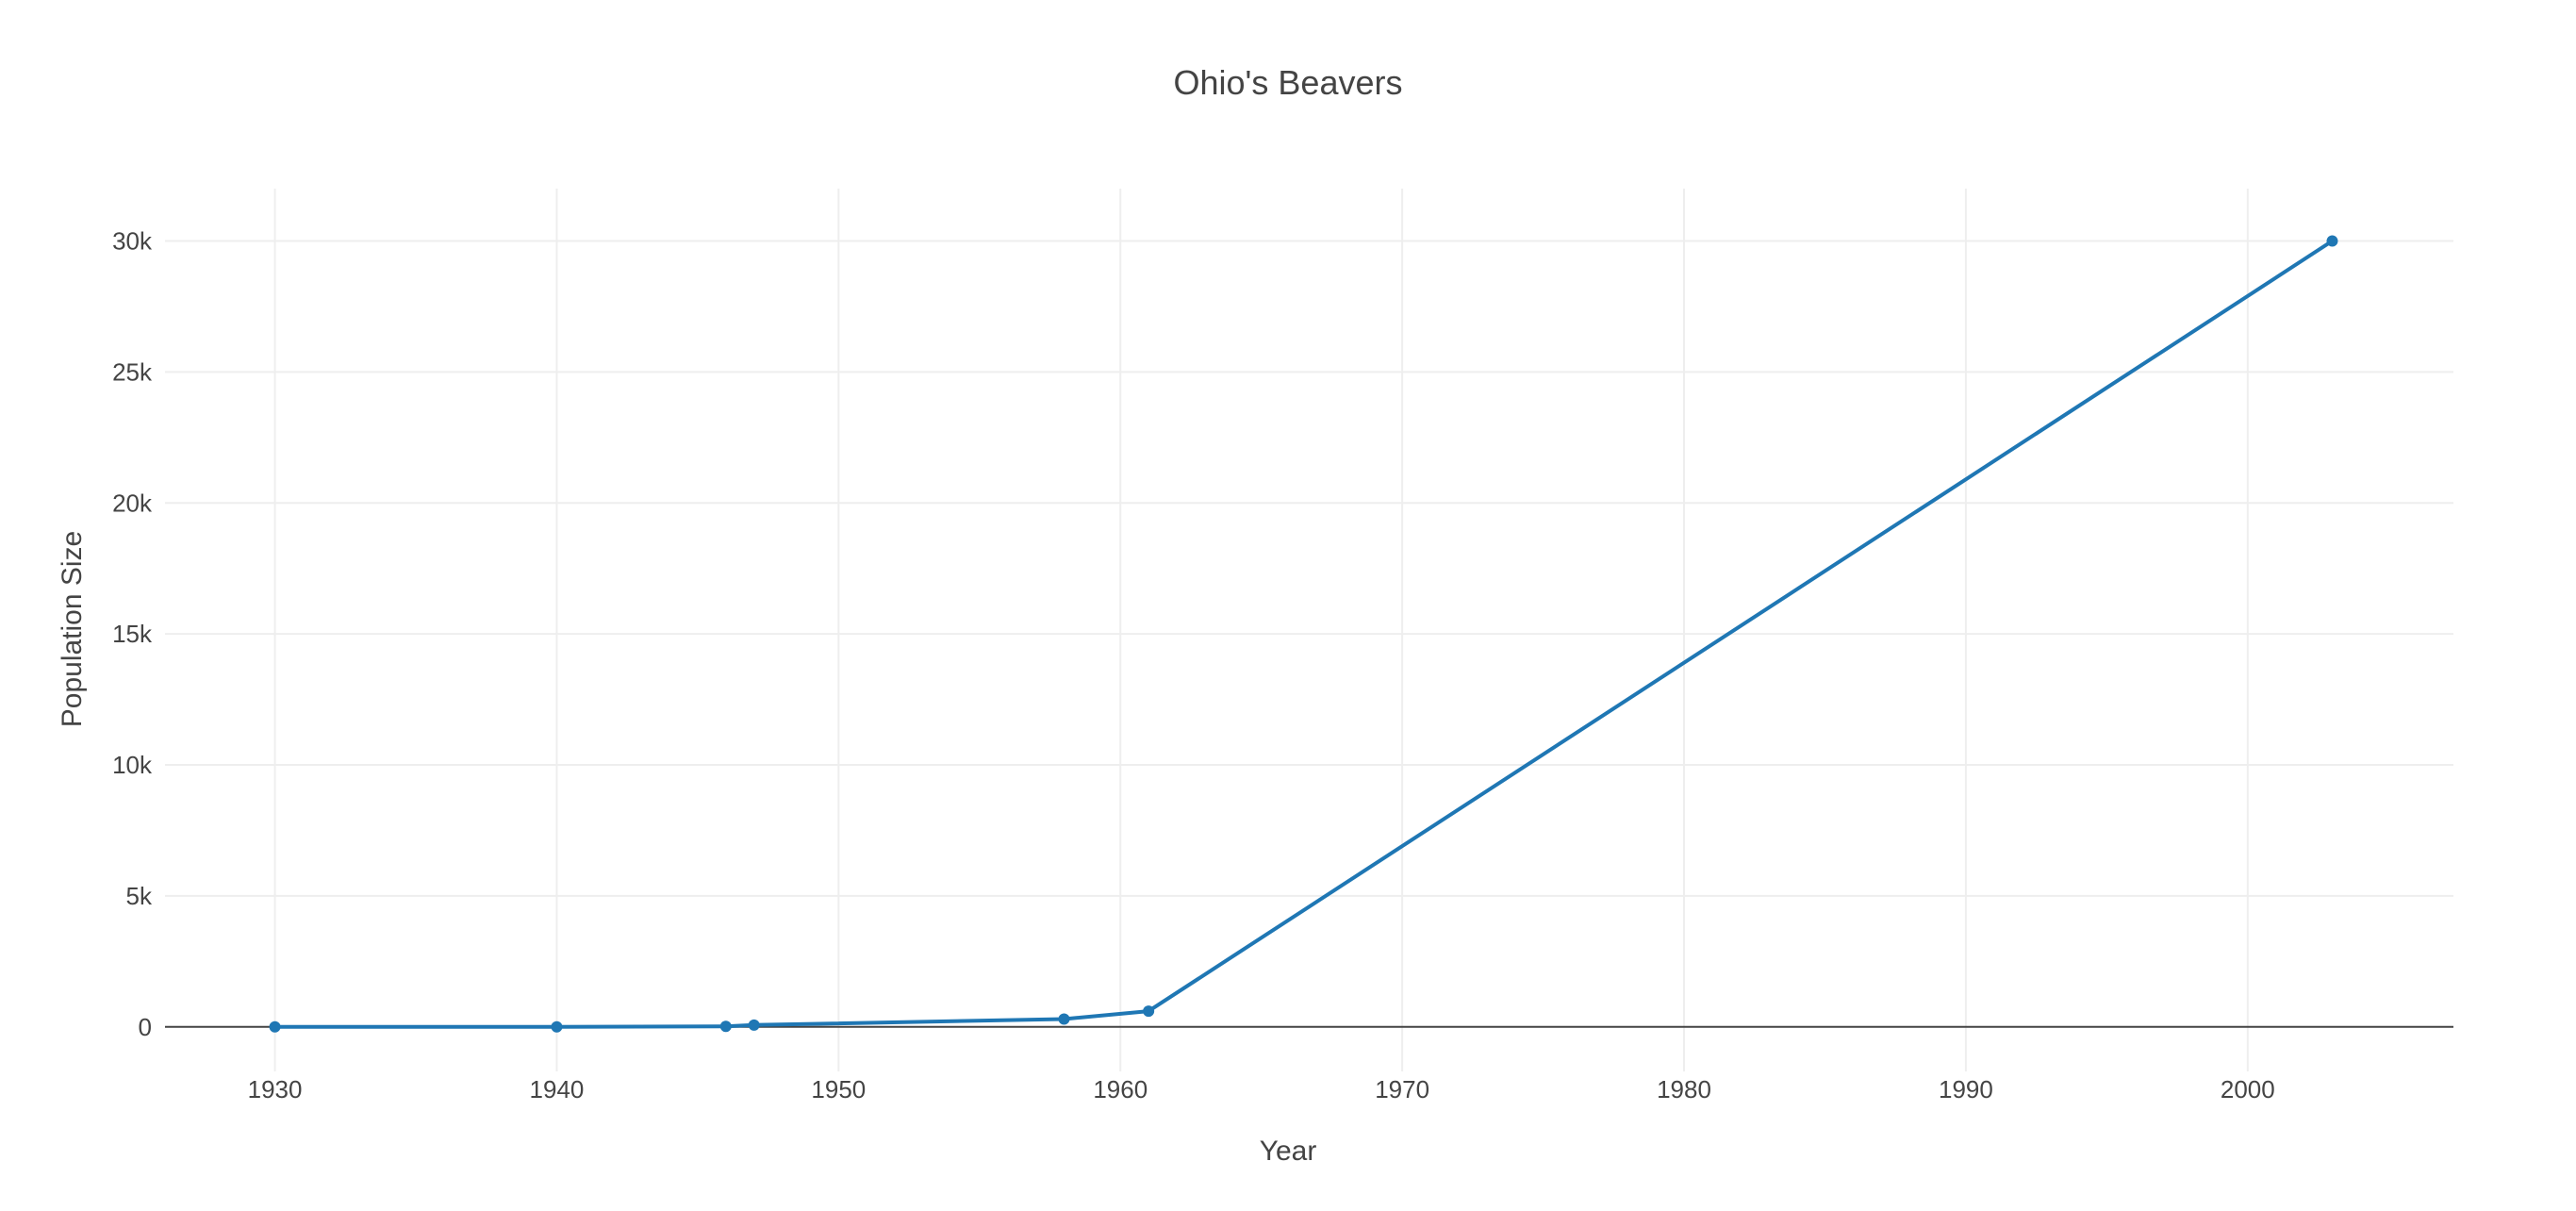 The image size is (2576, 1211). Describe the element at coordinates (132, 503) in the screenshot. I see `y-tick-label: 20k` at that location.